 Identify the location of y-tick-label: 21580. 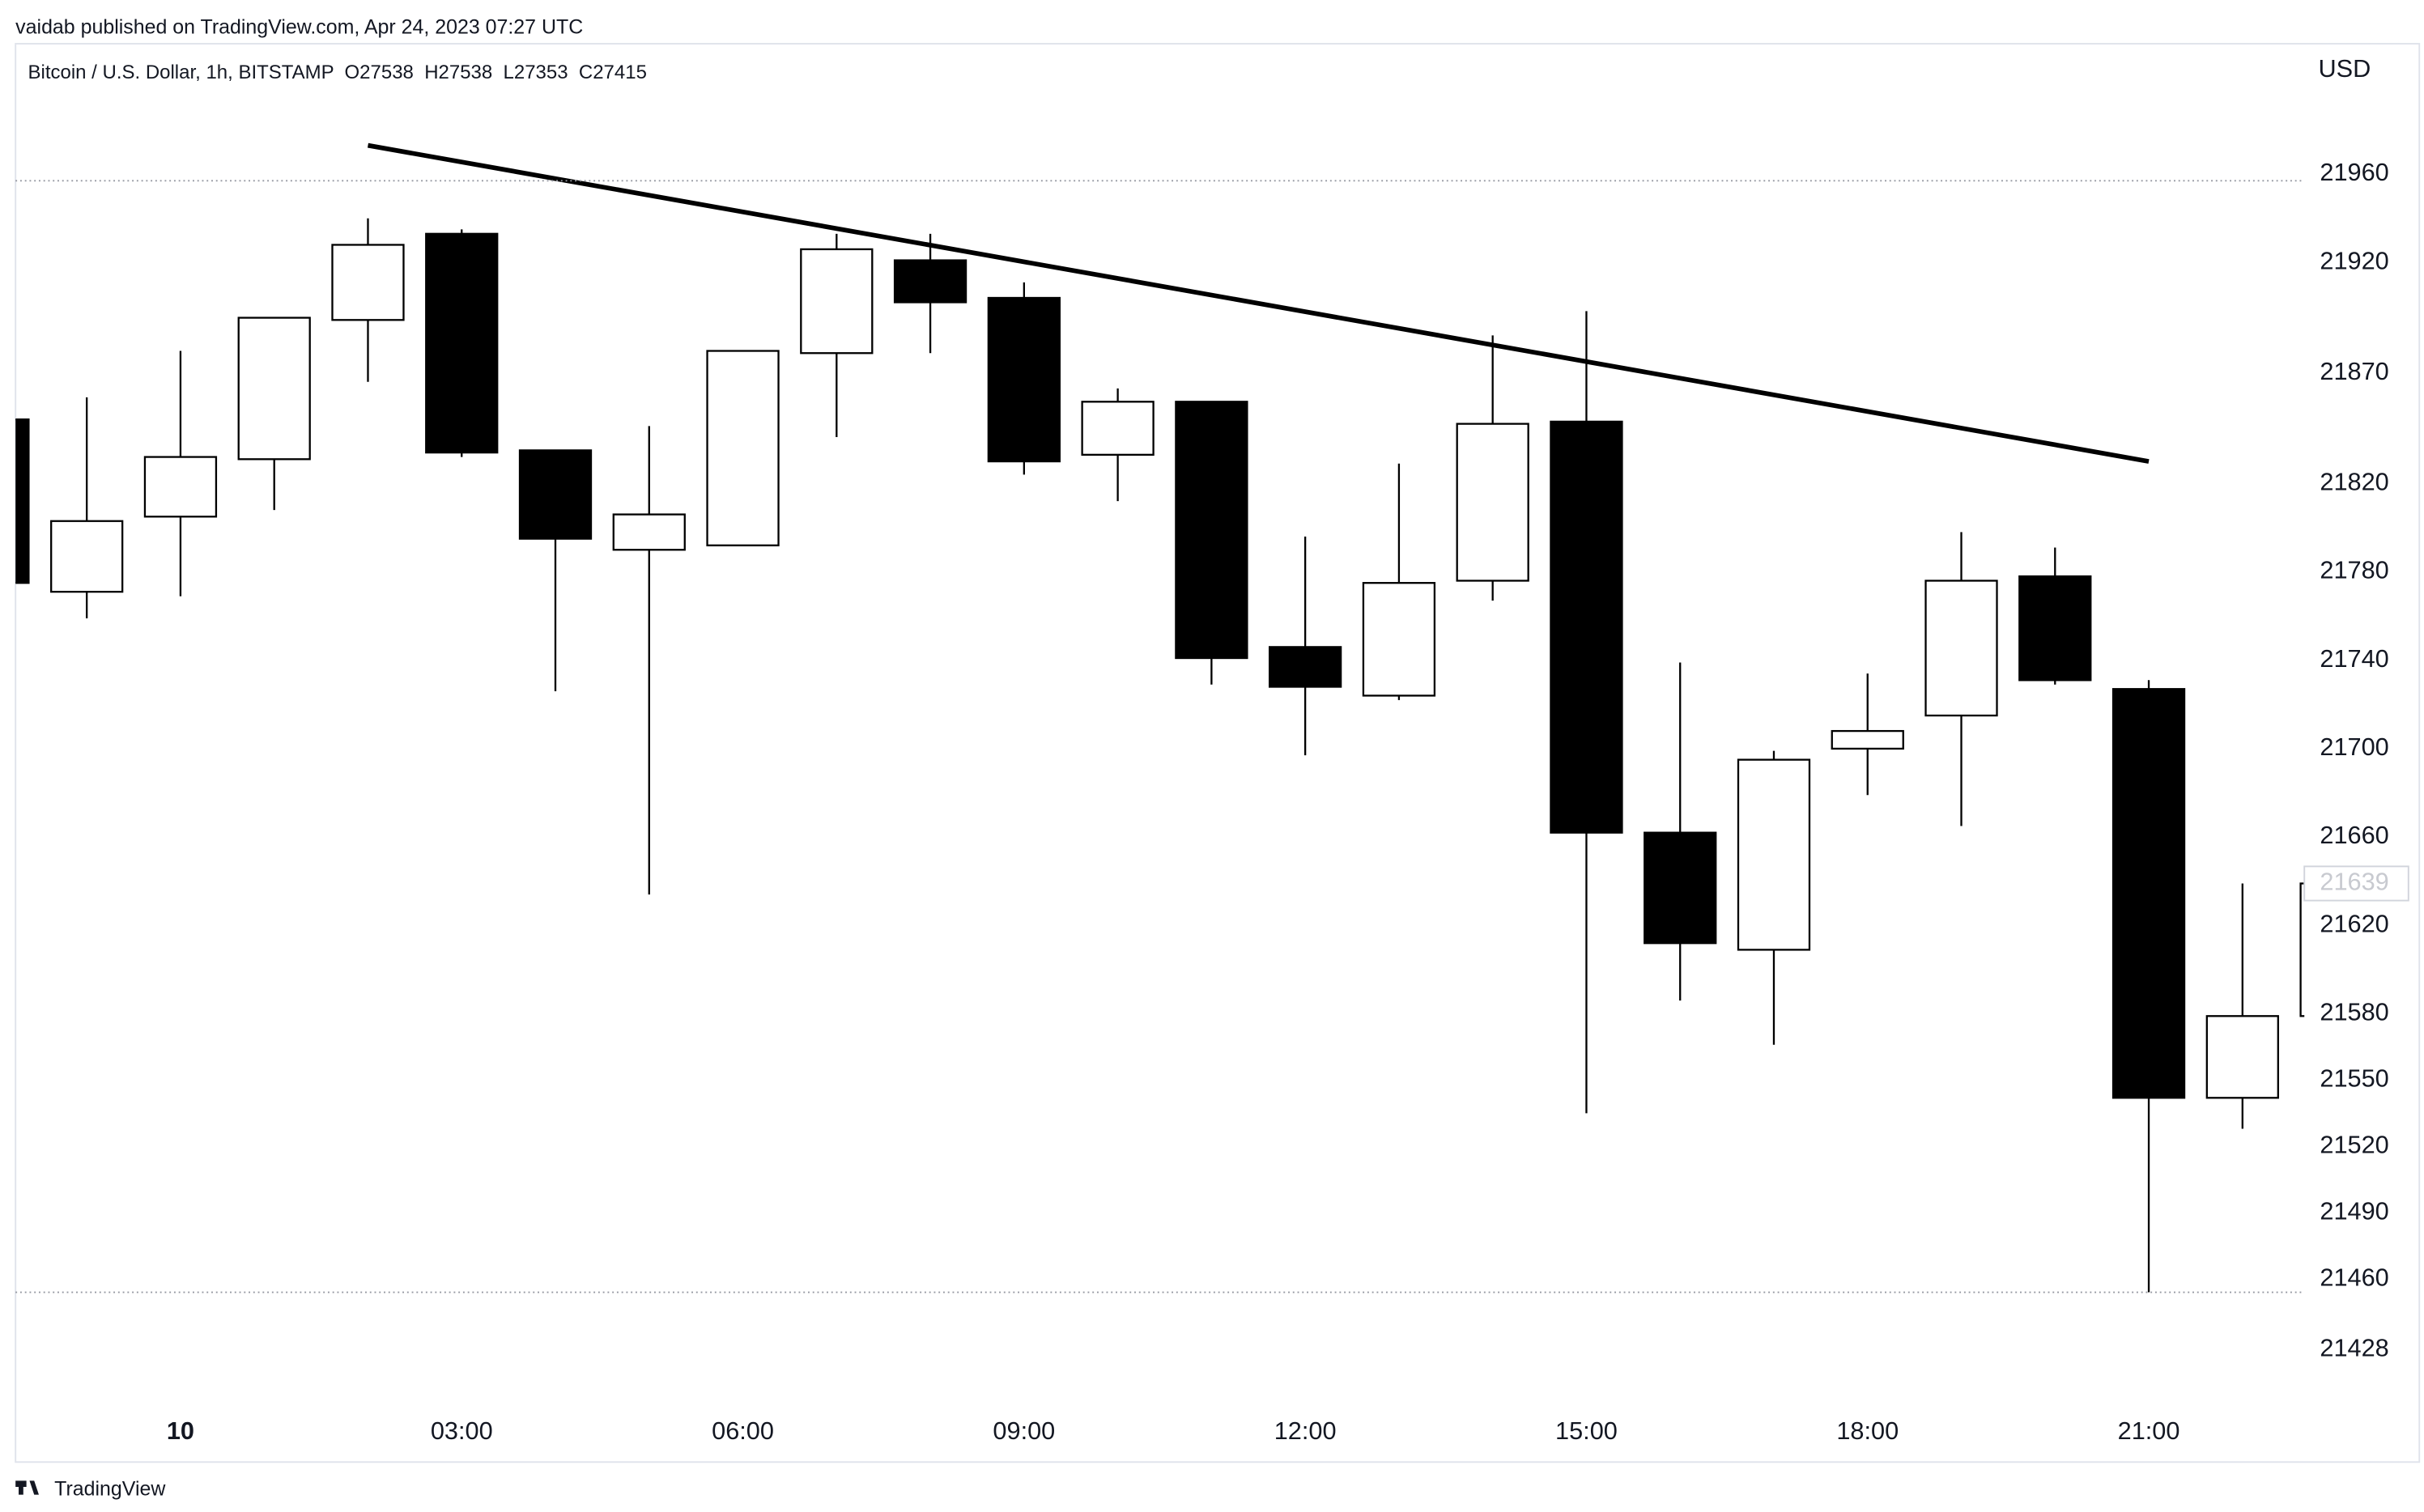
(2354, 1012).